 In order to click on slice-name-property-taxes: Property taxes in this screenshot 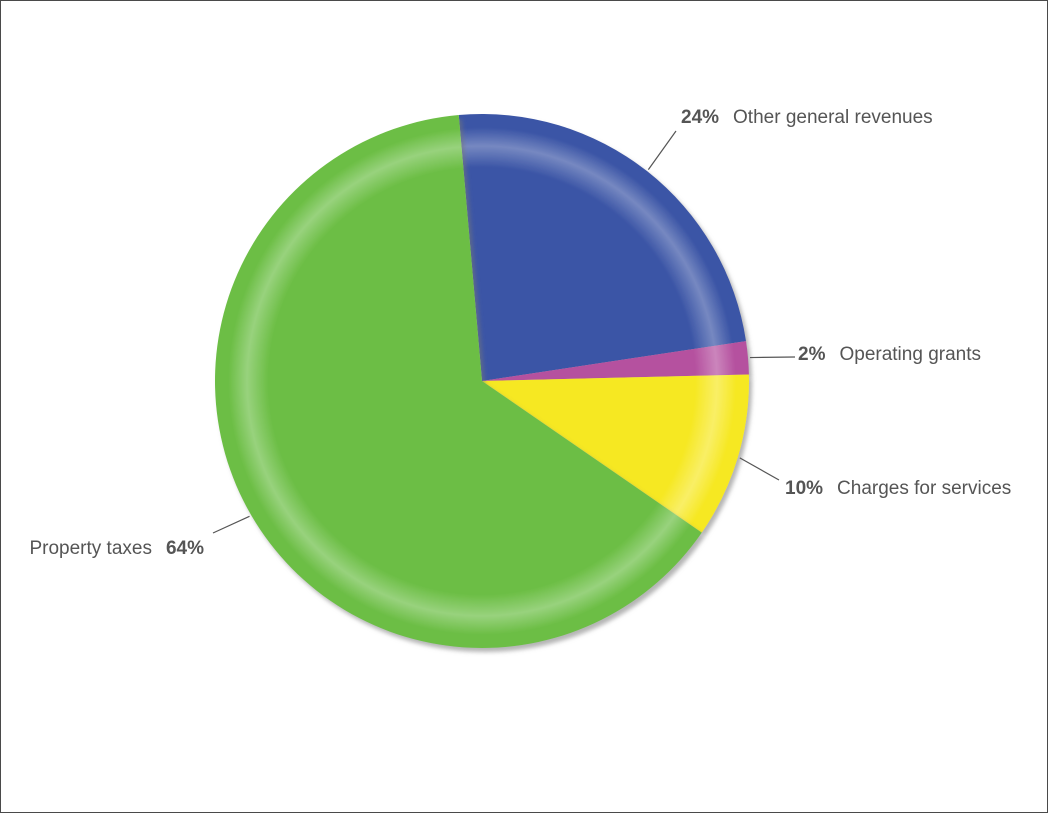, I will do `click(90, 548)`.